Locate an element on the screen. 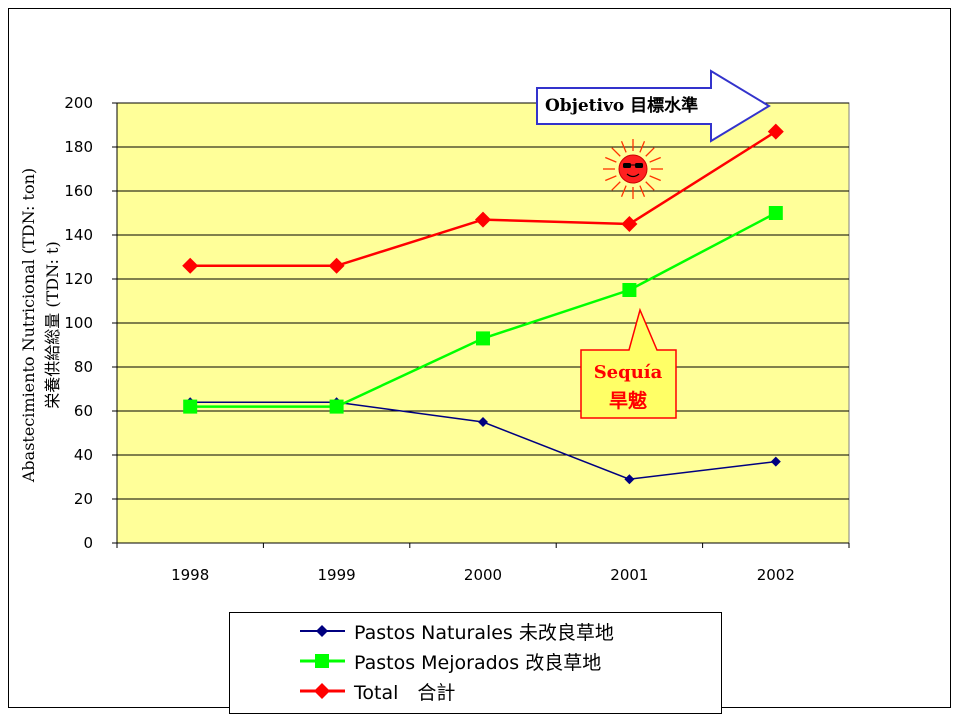 This screenshot has width=961, height=718. y-tick-labels: 0 20 40 60 80 100 120 140 160 180 200 is located at coordinates (78, 323).